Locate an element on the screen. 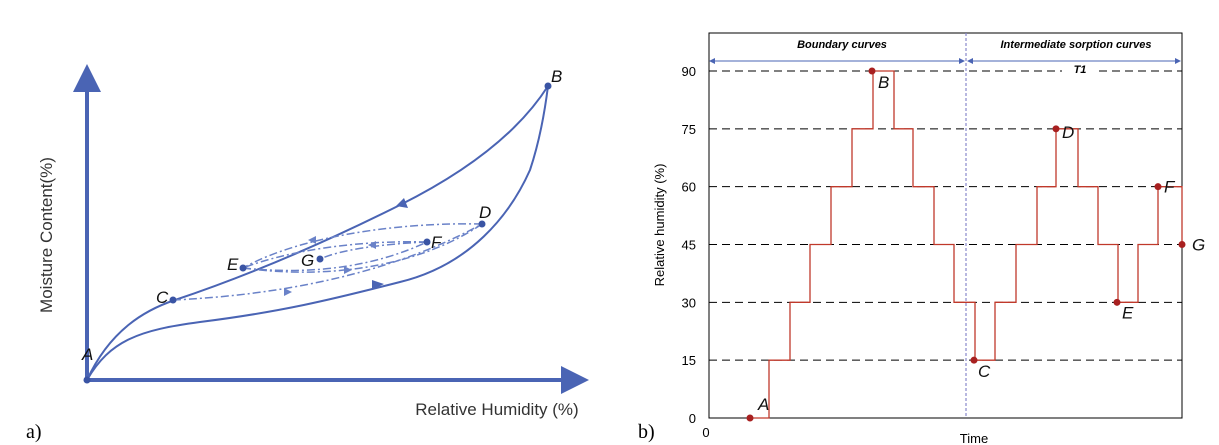  scan-F-G is located at coordinates (373, 250).